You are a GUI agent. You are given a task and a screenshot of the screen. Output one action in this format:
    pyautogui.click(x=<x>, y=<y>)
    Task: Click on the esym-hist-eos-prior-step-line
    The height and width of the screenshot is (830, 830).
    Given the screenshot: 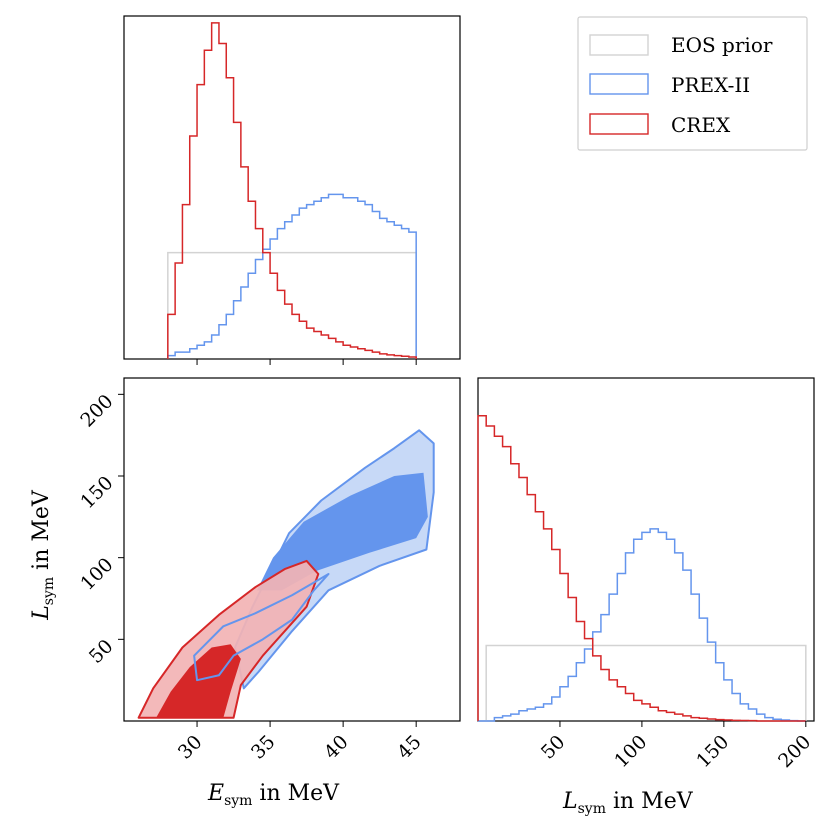 What is the action you would take?
    pyautogui.click(x=292, y=305)
    